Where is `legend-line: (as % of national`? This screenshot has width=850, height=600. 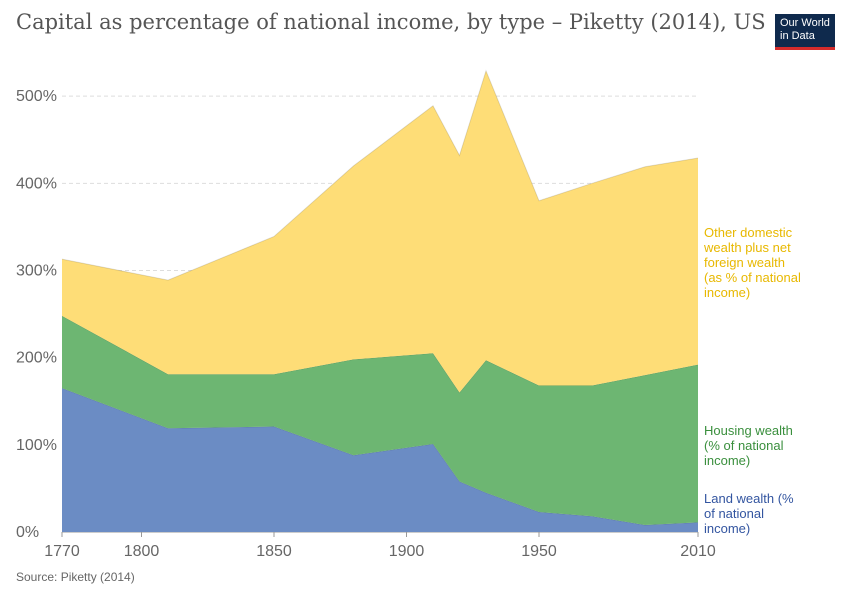 legend-line: (as % of national is located at coordinates (752, 277).